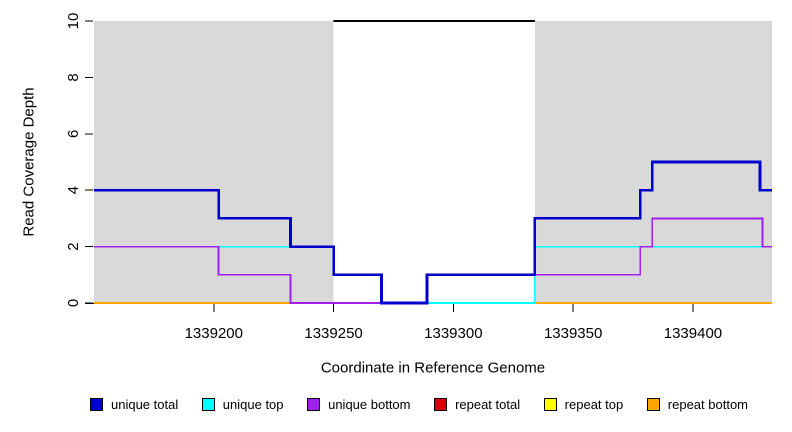  Describe the element at coordinates (73, 246) in the screenshot. I see `y-tick-label: 2` at that location.